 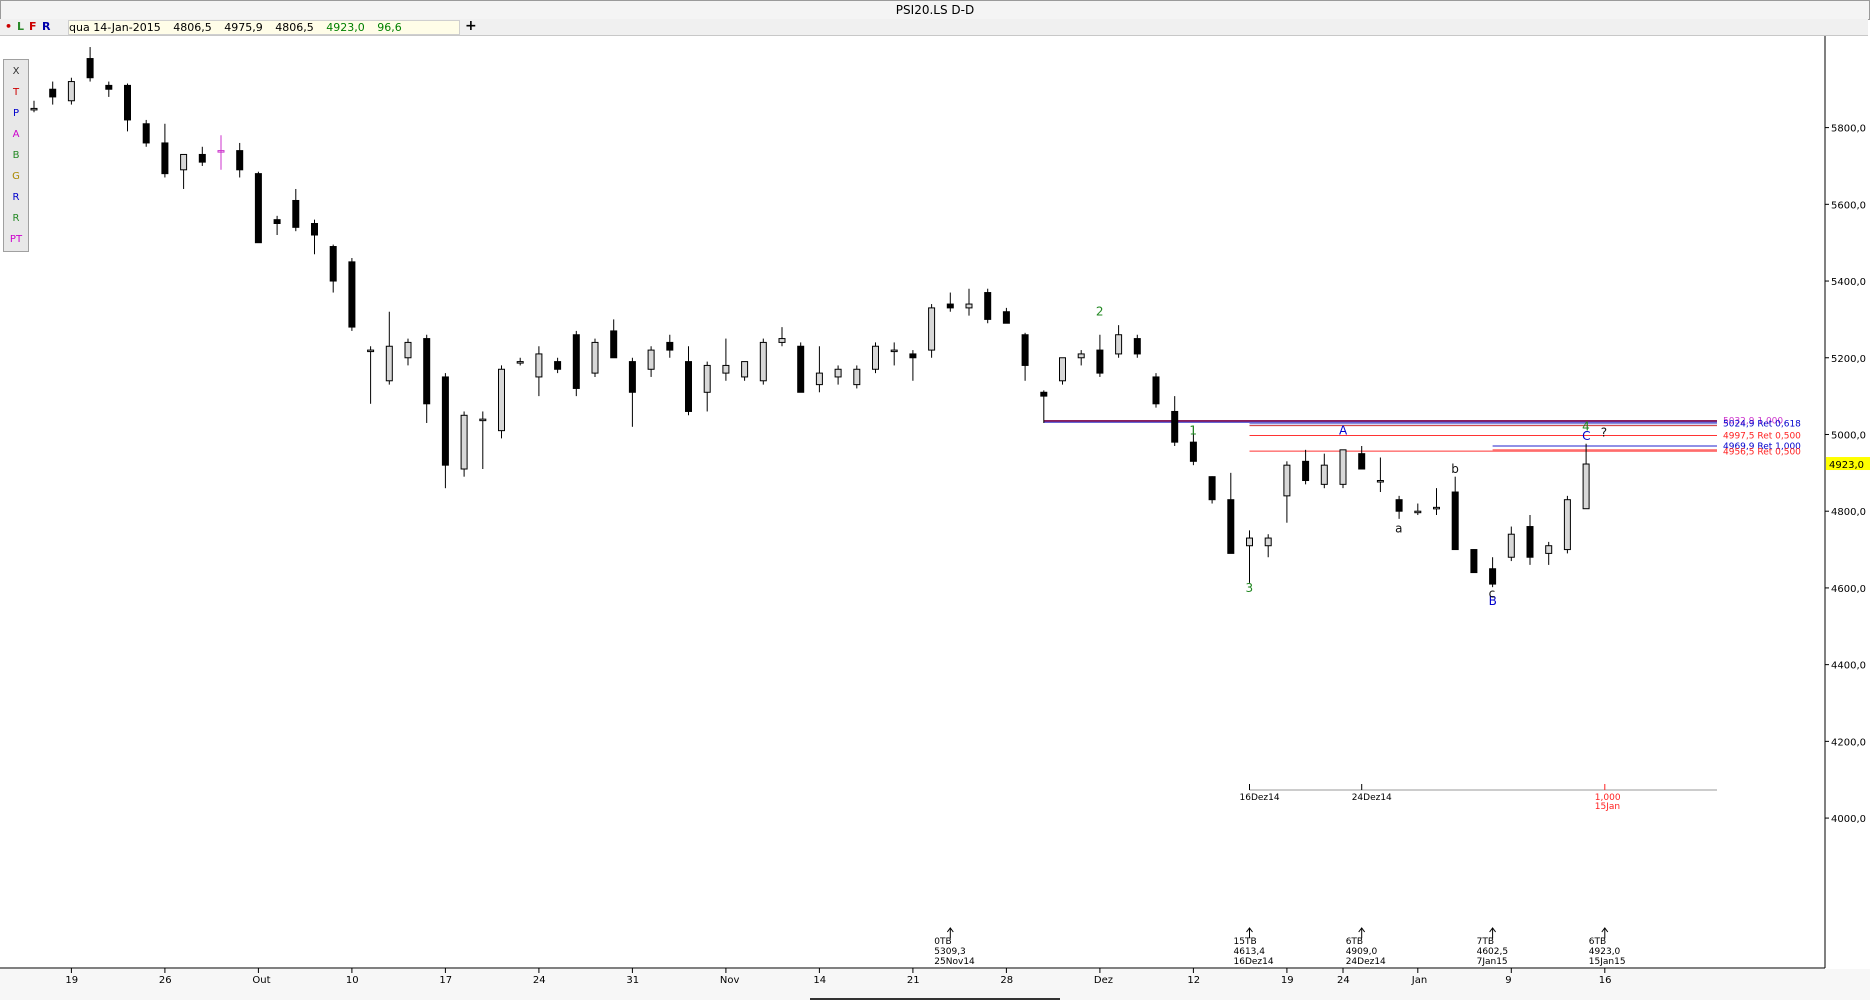 I want to click on level-label: 5024,9 Ret 0,618, so click(x=1762, y=425).